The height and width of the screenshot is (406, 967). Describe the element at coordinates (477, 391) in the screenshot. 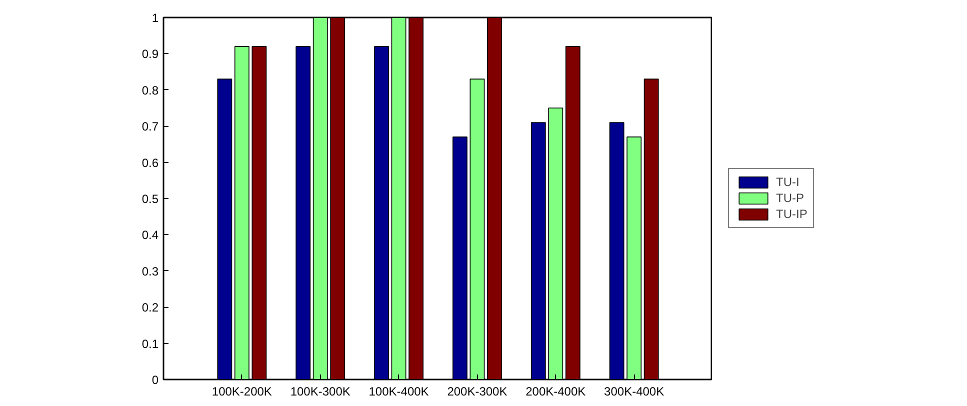

I see `x-tick-label: 200K-300K` at that location.